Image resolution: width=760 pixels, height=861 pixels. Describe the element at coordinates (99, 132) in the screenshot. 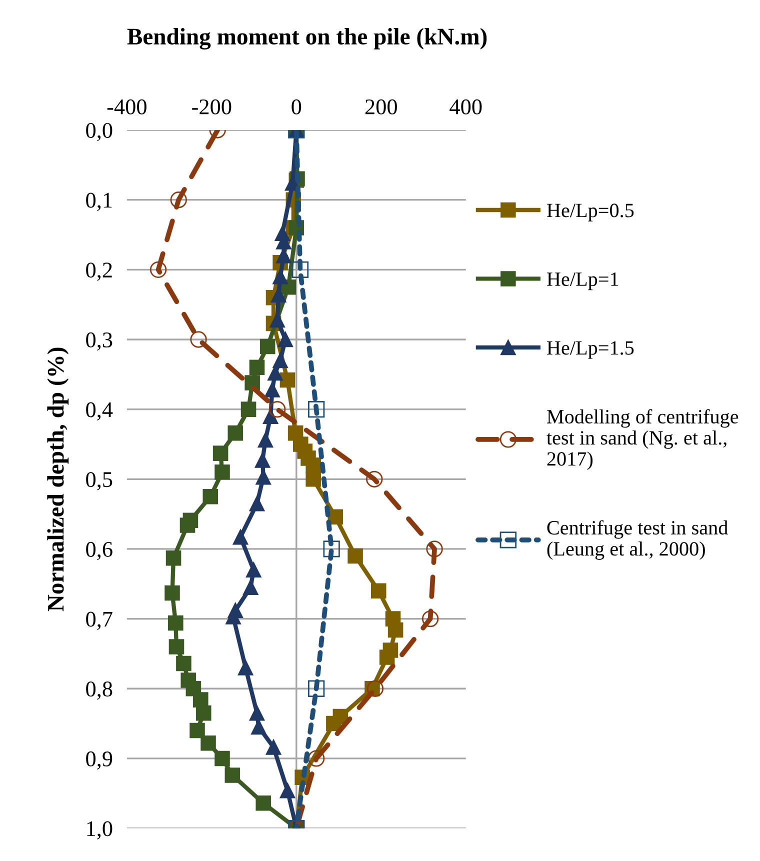

I see `y-tick-label: 0,0` at that location.